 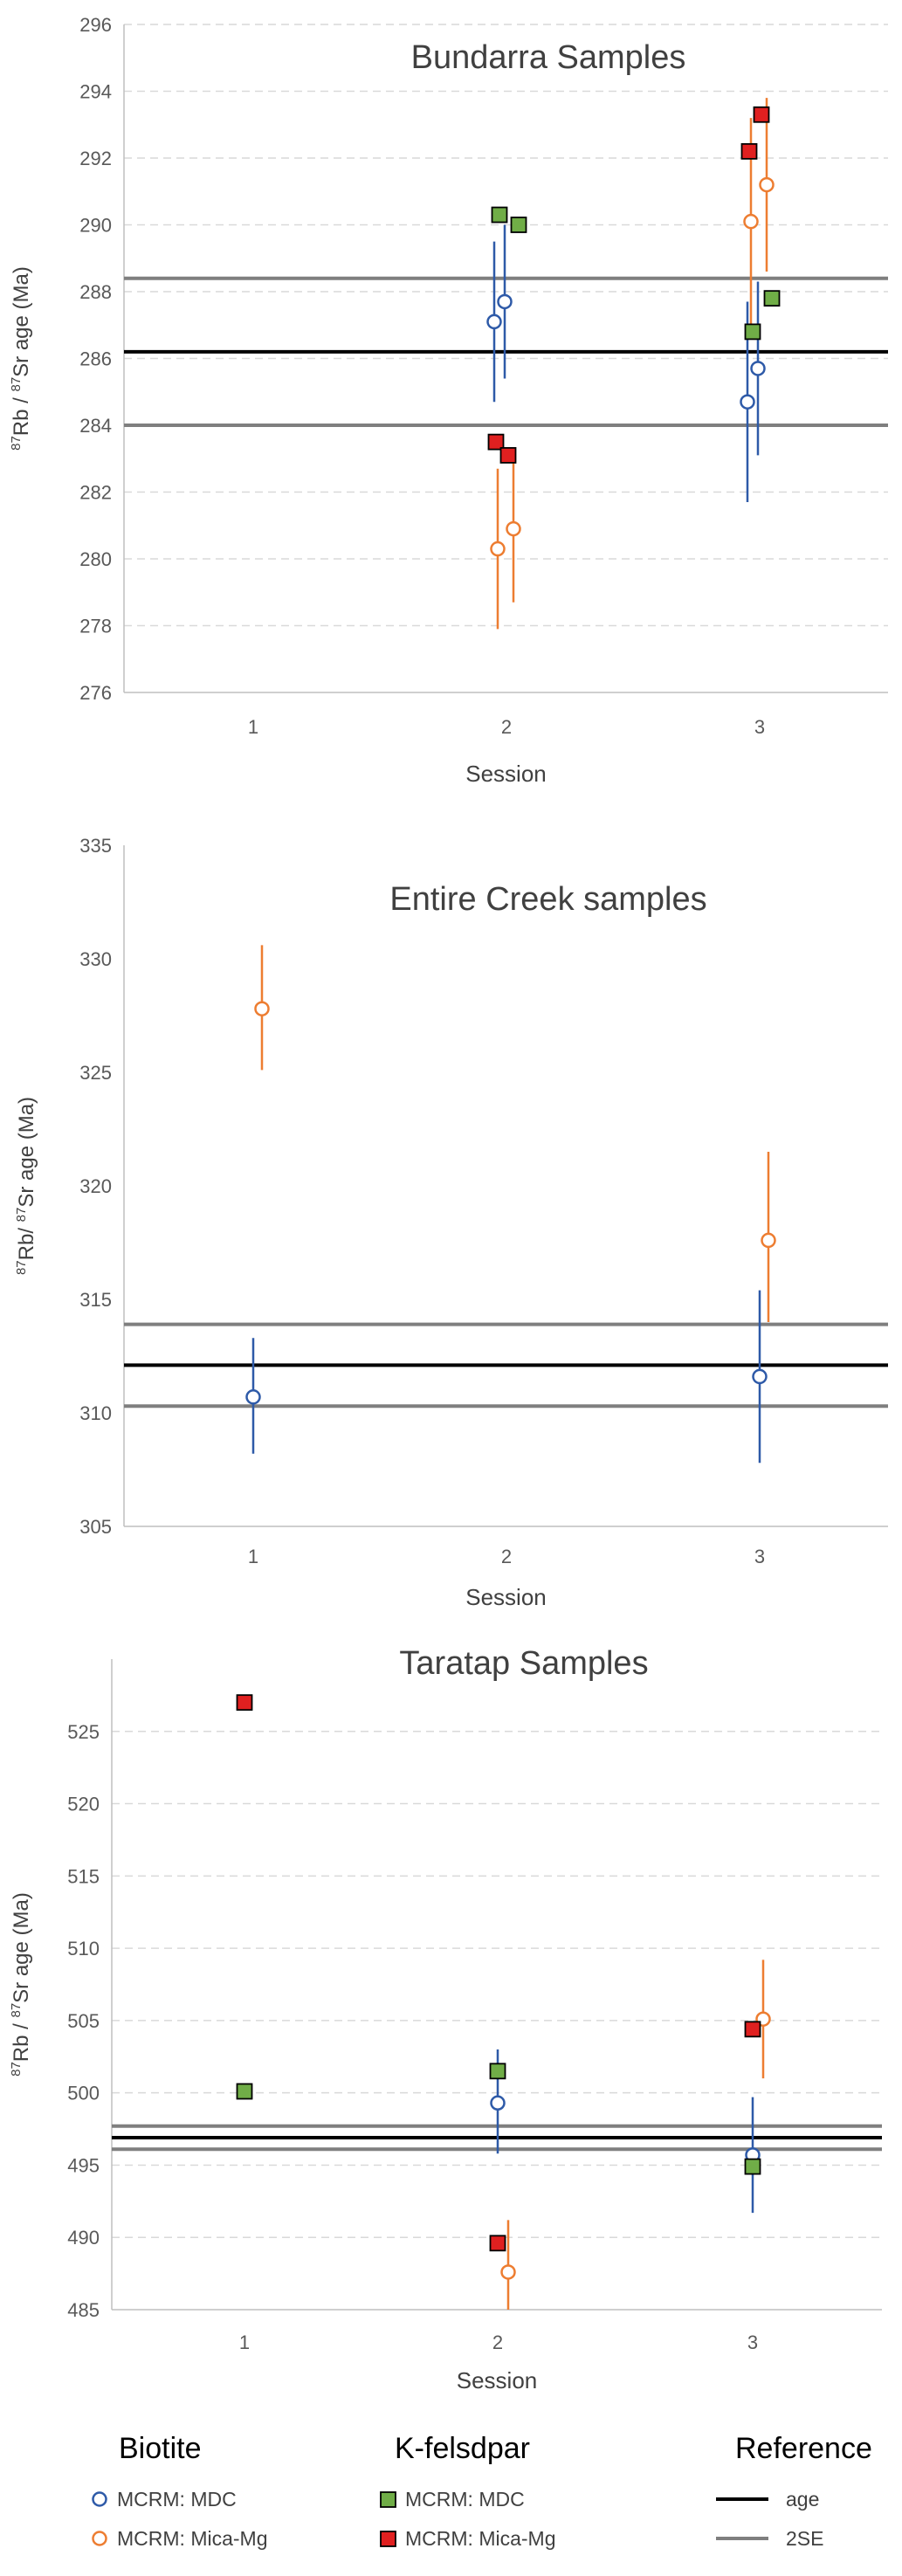 What do you see at coordinates (160, 2448) in the screenshot?
I see `legend-group-title: Biotite` at bounding box center [160, 2448].